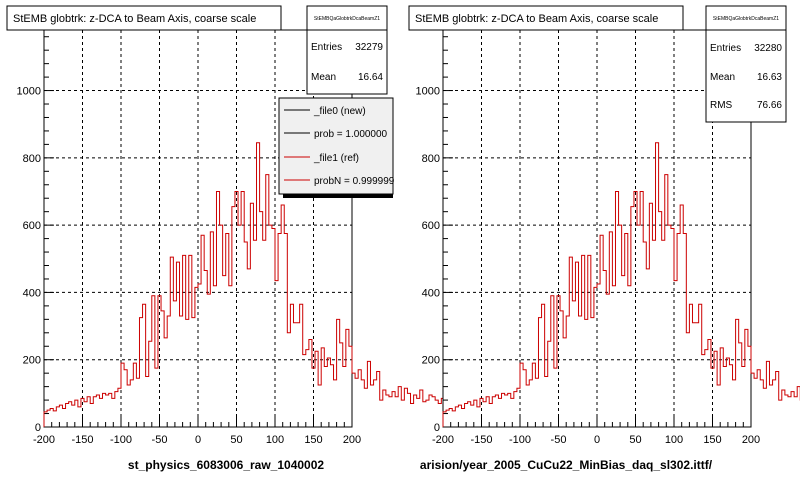  Describe the element at coordinates (32, 293) in the screenshot. I see `left-y-tick-label: 400` at that location.